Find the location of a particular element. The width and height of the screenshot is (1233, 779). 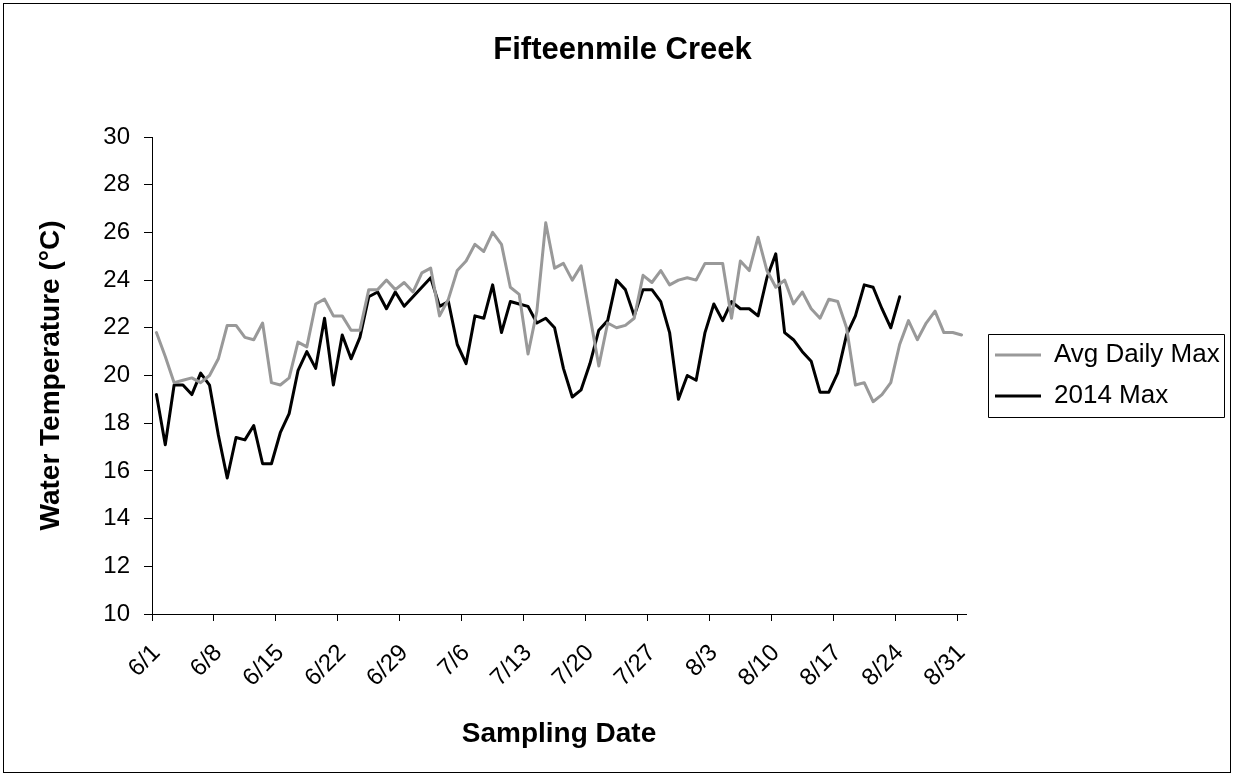

legend-label: Avg Daily Max is located at coordinates (1137, 353).